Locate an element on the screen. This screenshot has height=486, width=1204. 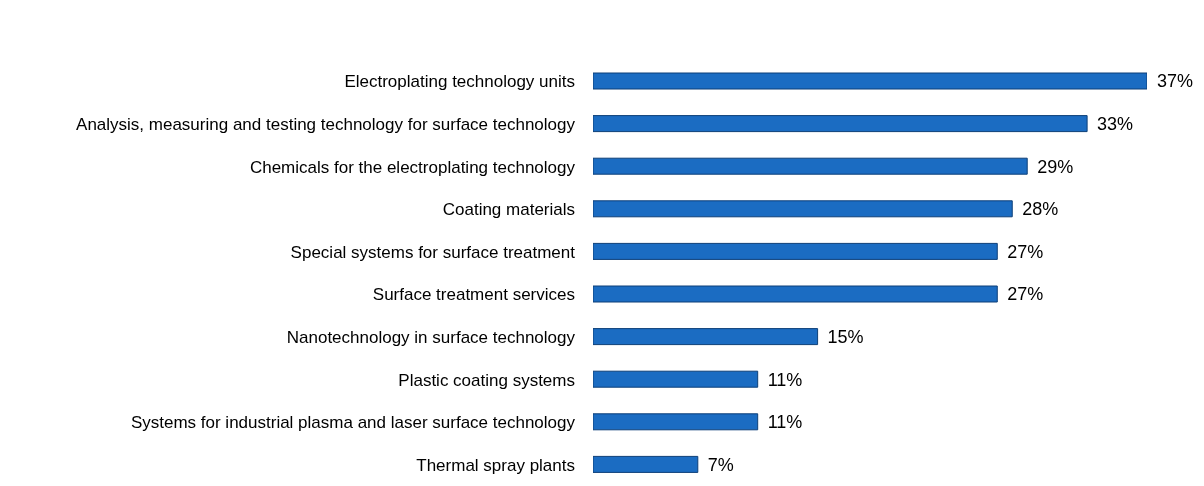
y-tick-label: Electroplating technology units is located at coordinates (459, 82).